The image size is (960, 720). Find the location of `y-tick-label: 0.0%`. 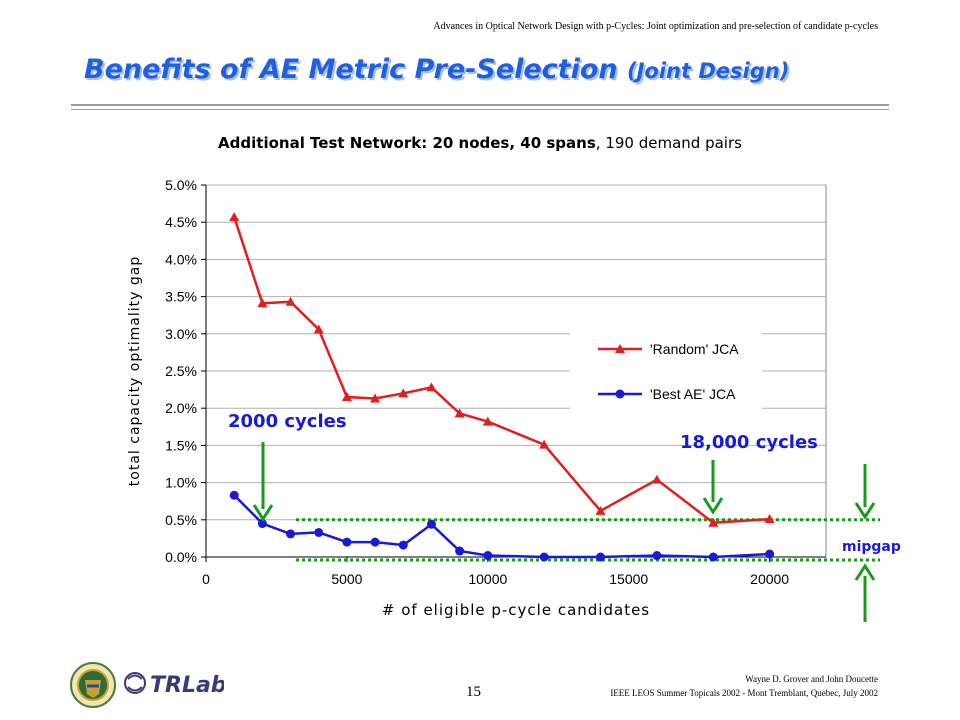

y-tick-label: 0.0% is located at coordinates (181, 557).